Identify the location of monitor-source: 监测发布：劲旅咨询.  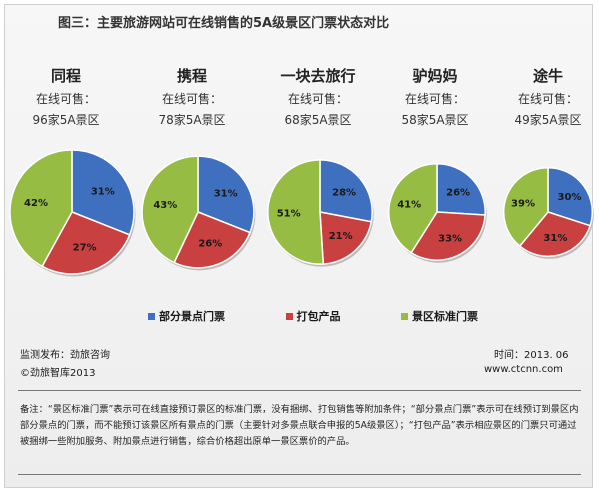
(65, 355).